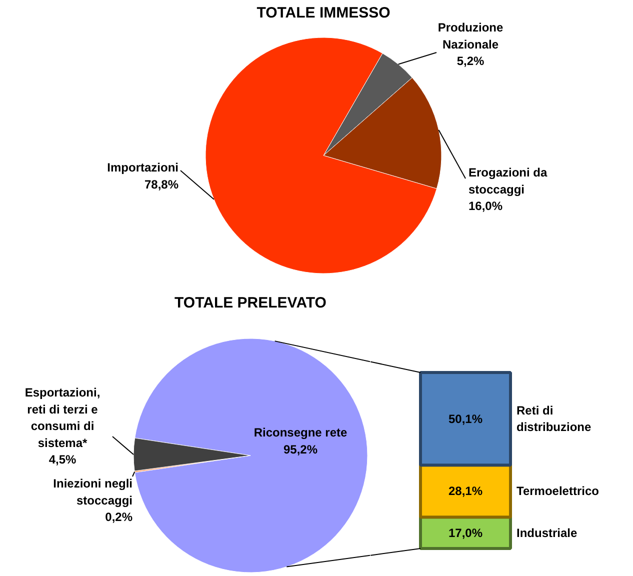  I want to click on series-label: Reti di distribuzione, so click(554, 418).